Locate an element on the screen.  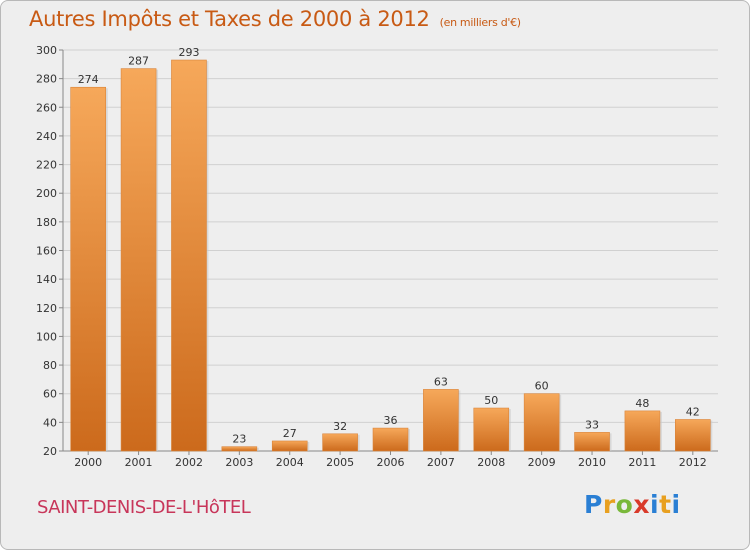
x-tick-label: 2004 is located at coordinates (290, 462).